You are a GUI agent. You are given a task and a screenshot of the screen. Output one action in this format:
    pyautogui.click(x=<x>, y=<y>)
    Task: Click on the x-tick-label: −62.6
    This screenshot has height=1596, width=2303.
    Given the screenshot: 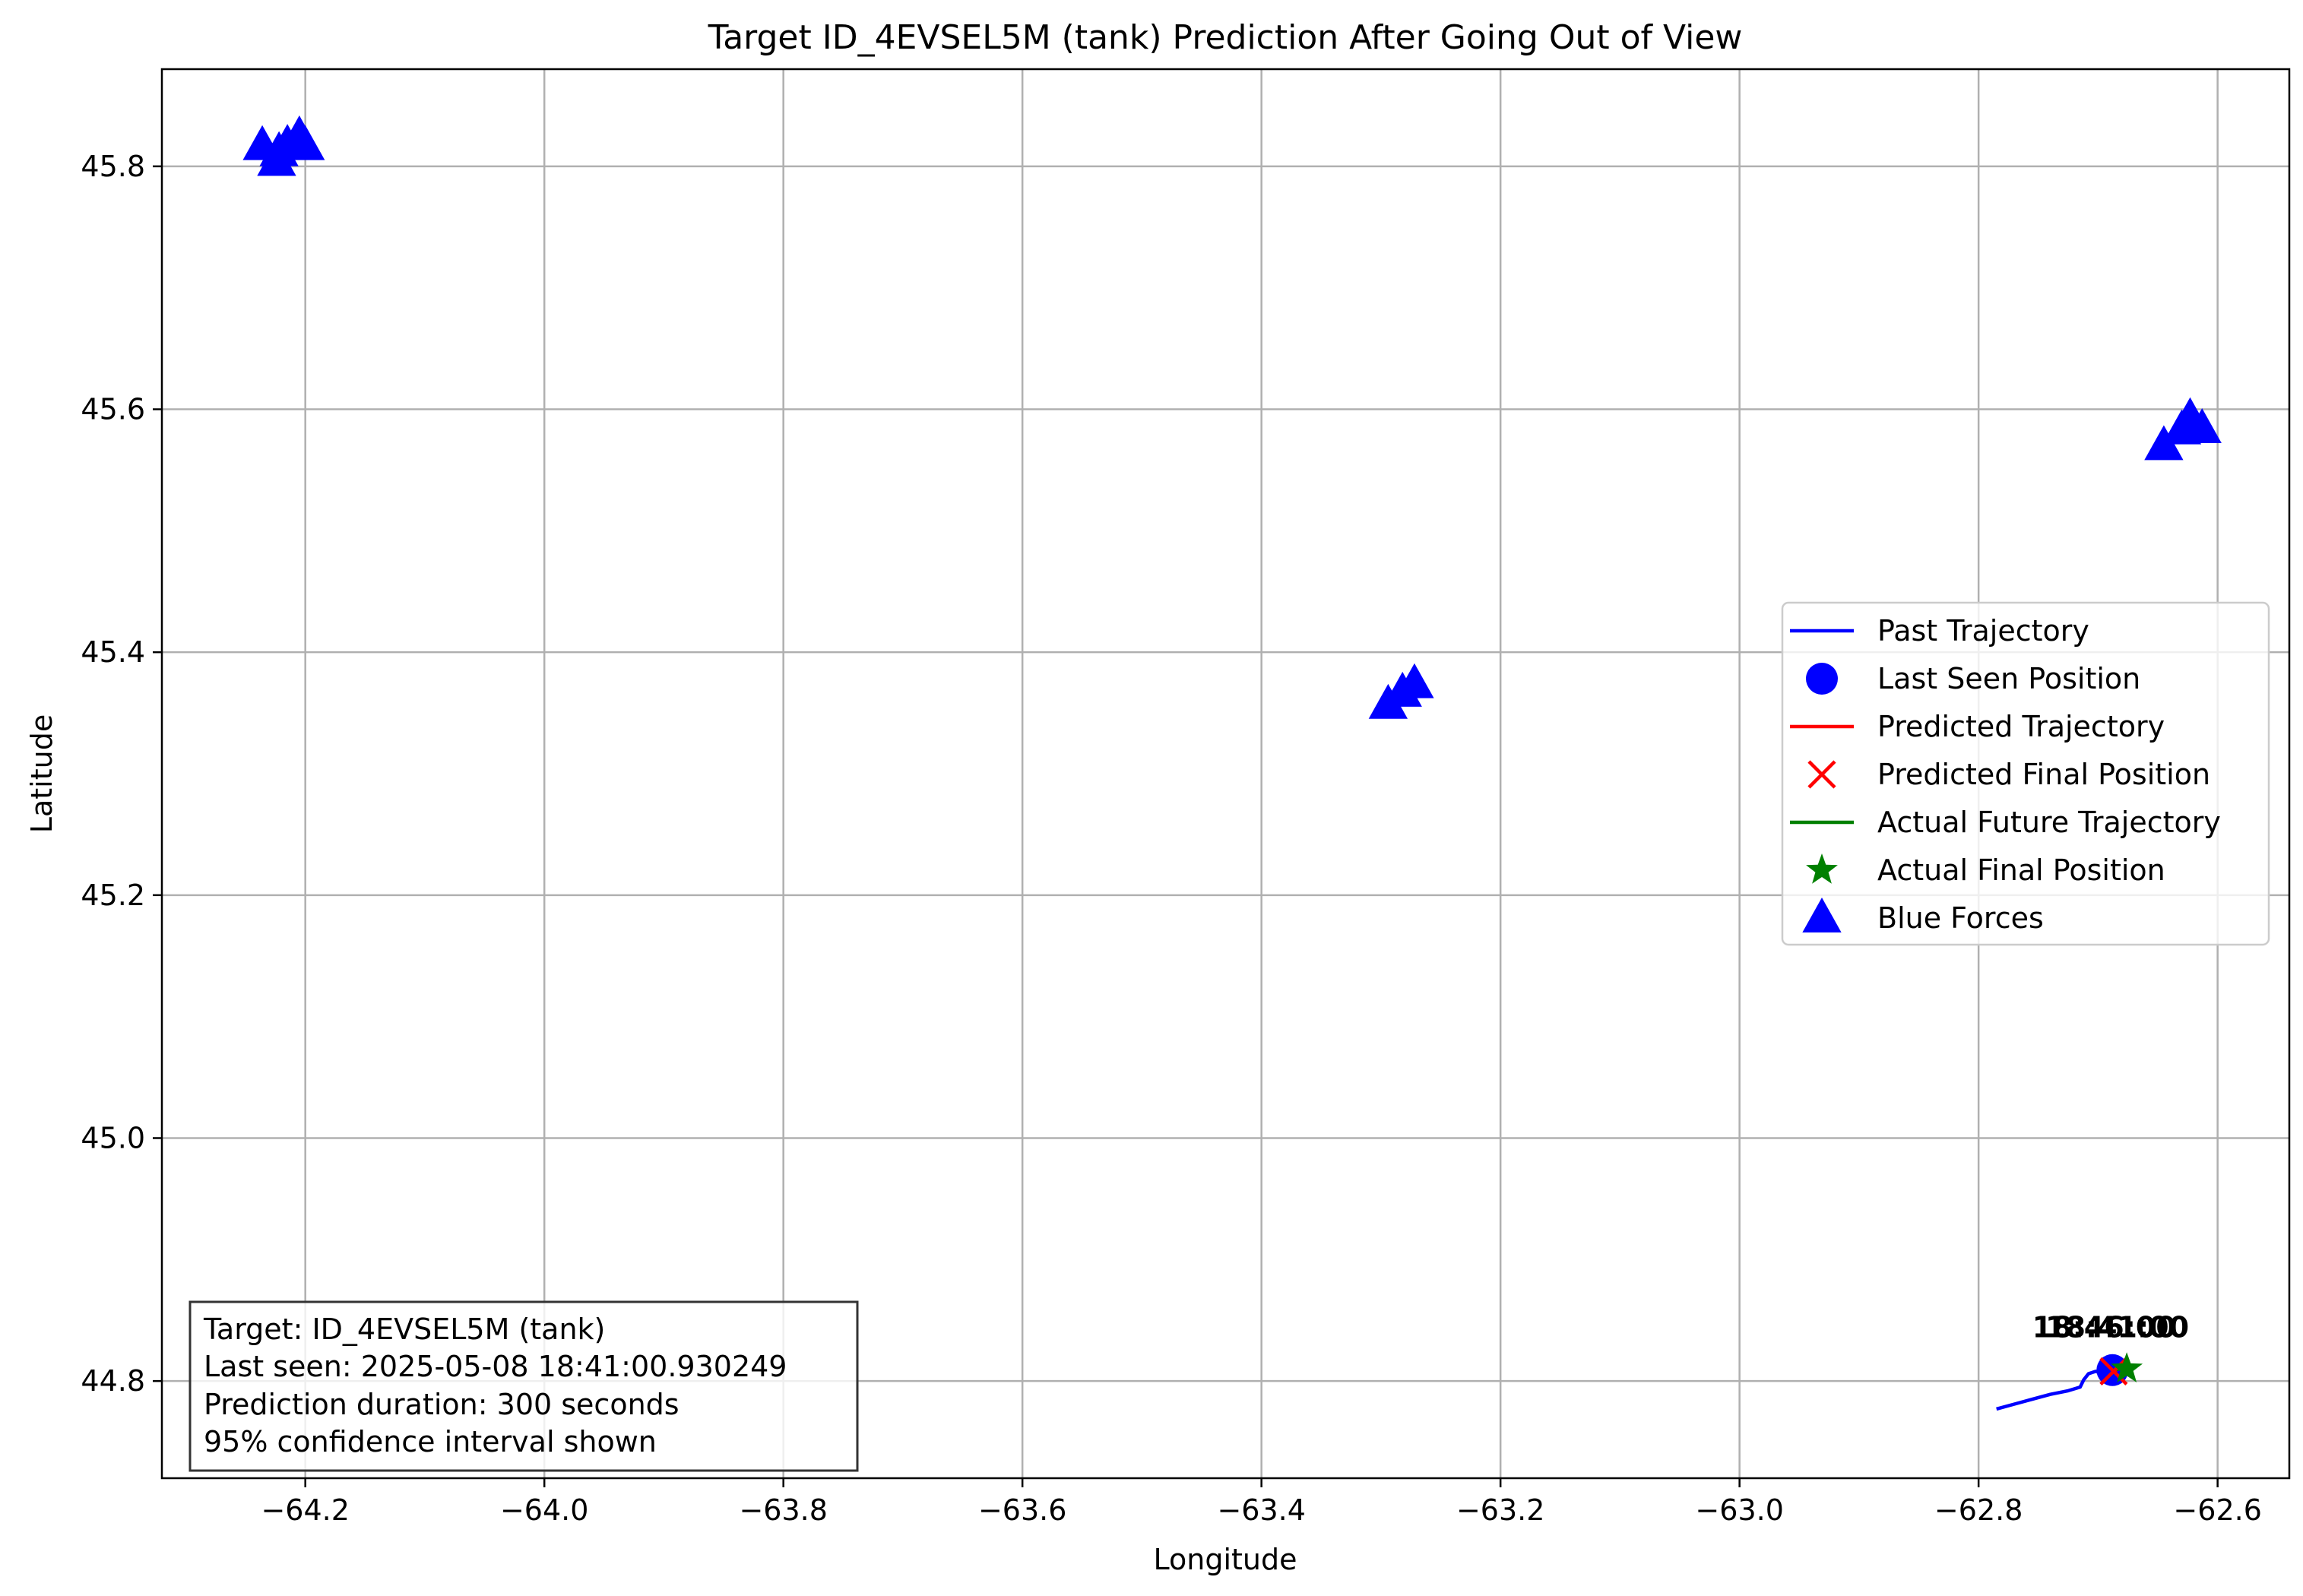 What is the action you would take?
    pyautogui.click(x=2217, y=1510)
    